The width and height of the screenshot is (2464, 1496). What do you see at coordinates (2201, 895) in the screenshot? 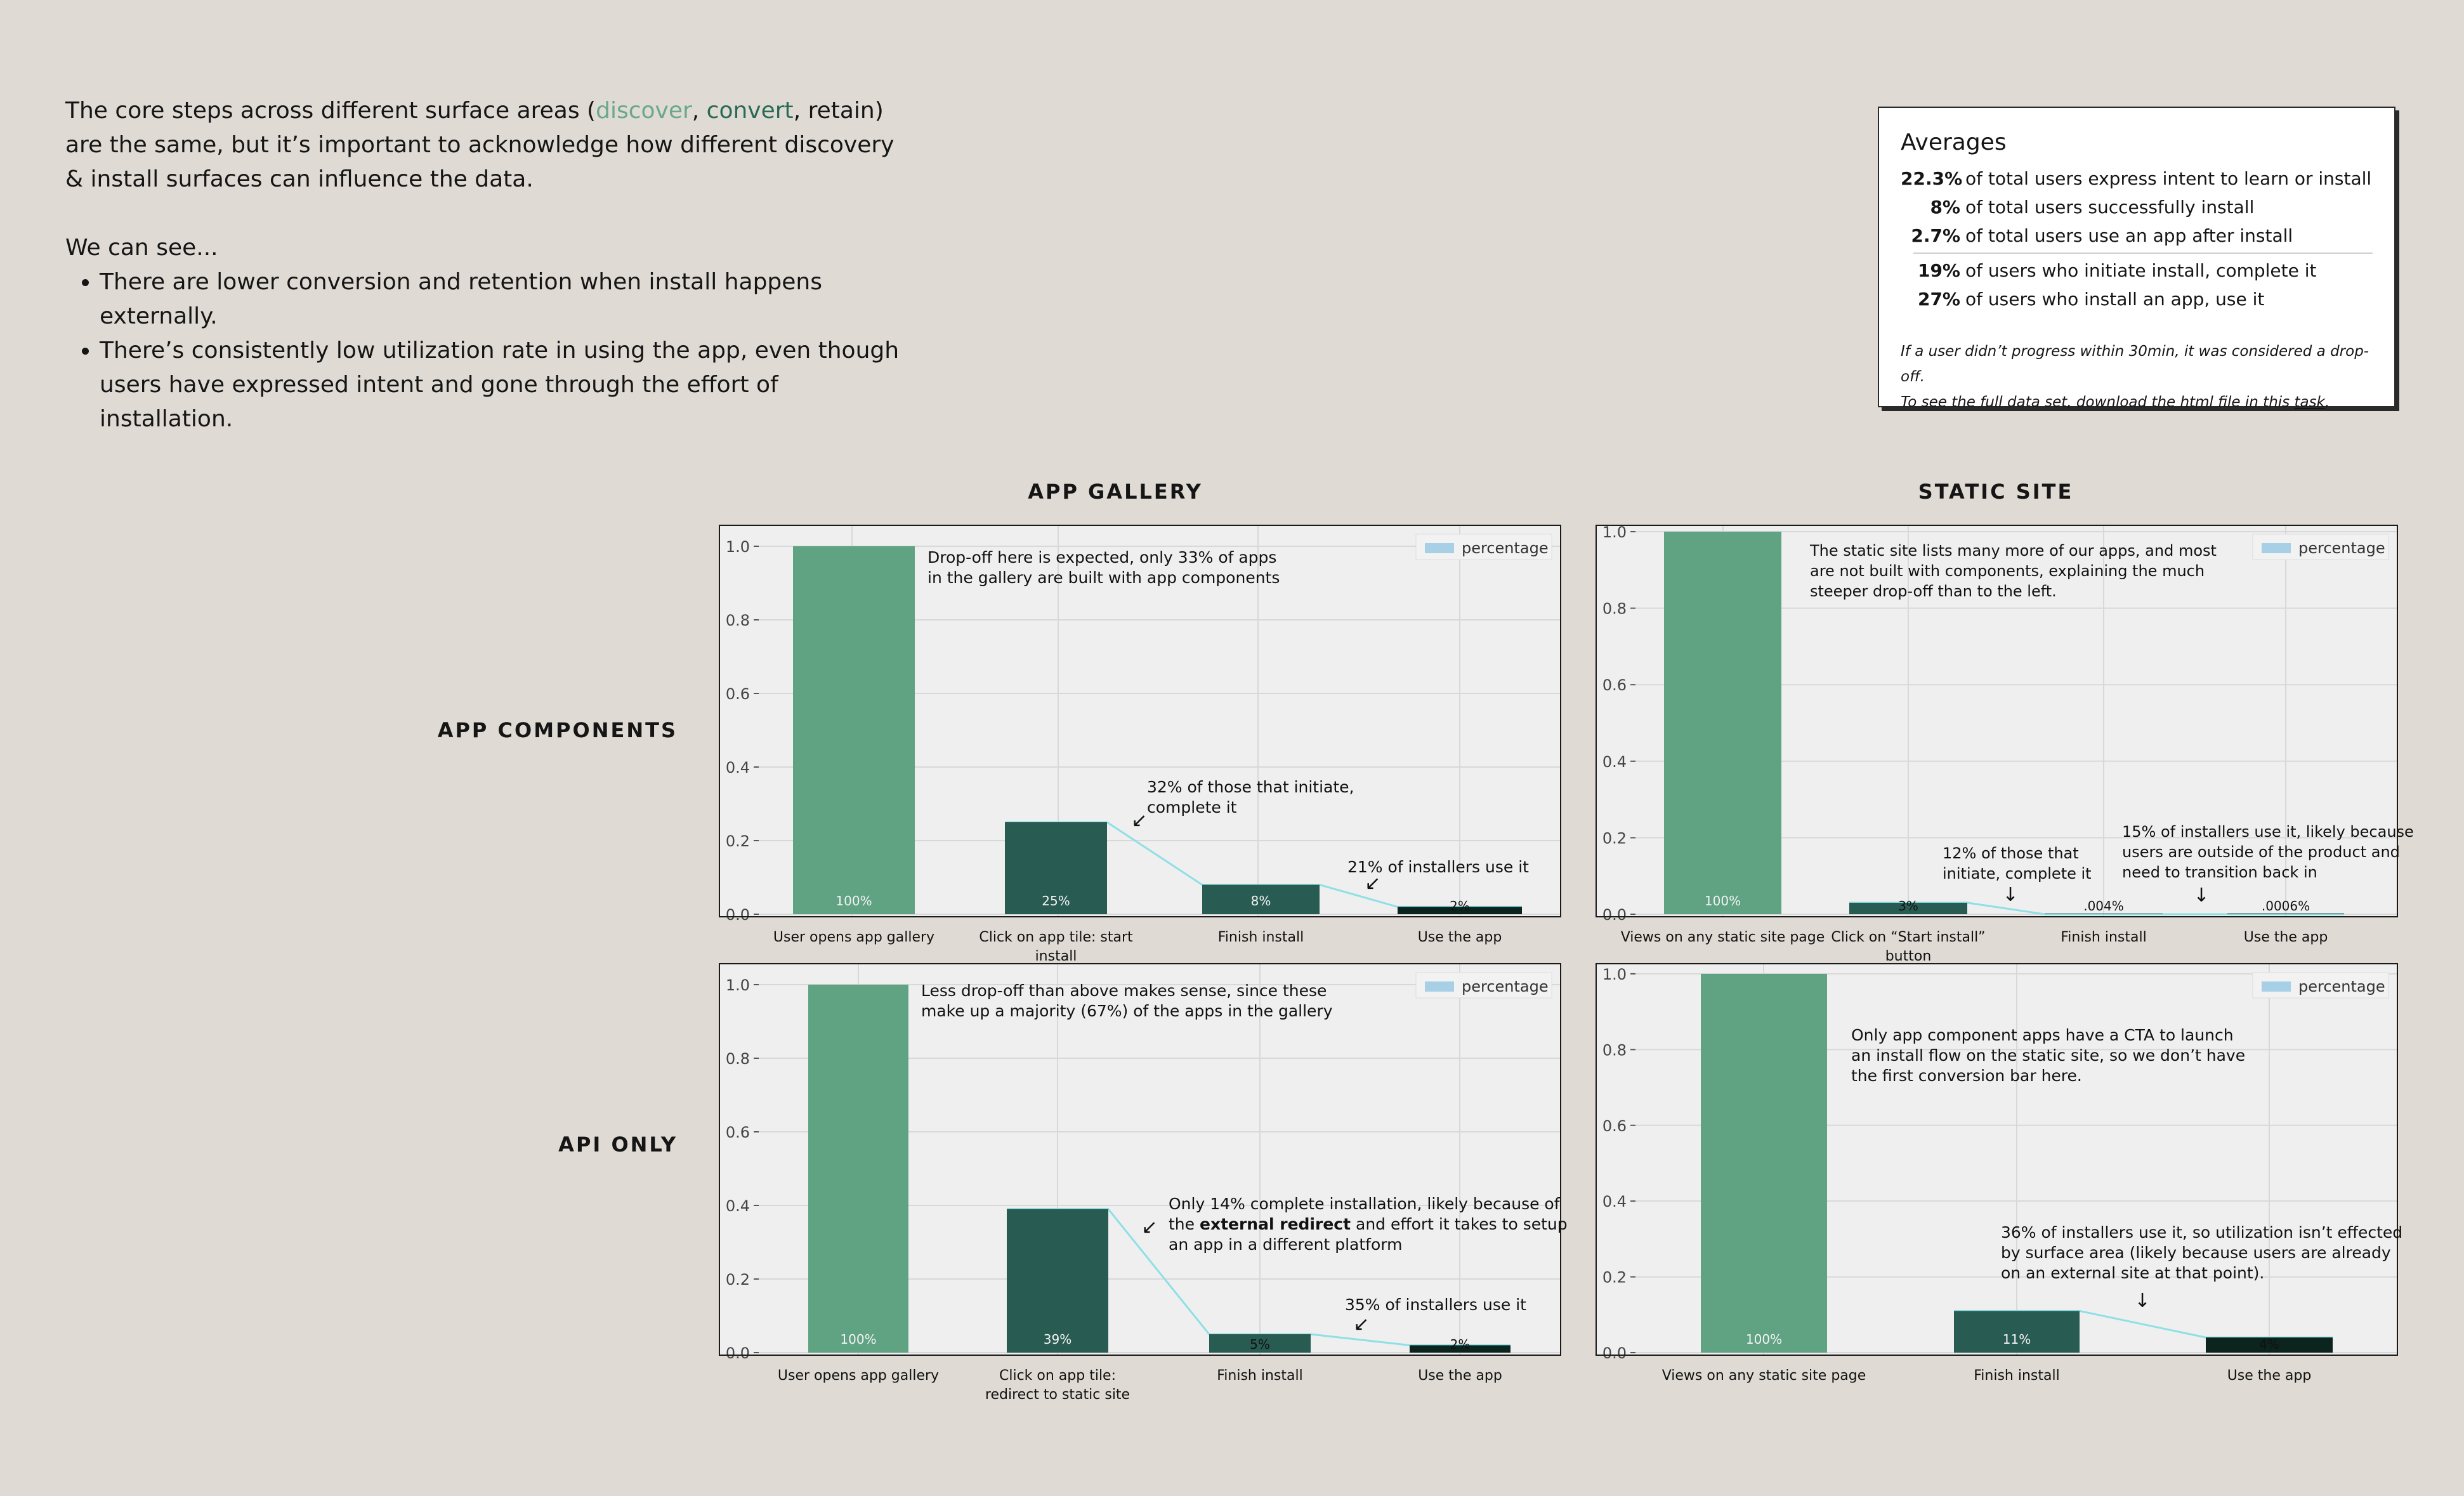
I see `annotation-arrow-icon: ↓` at bounding box center [2201, 895].